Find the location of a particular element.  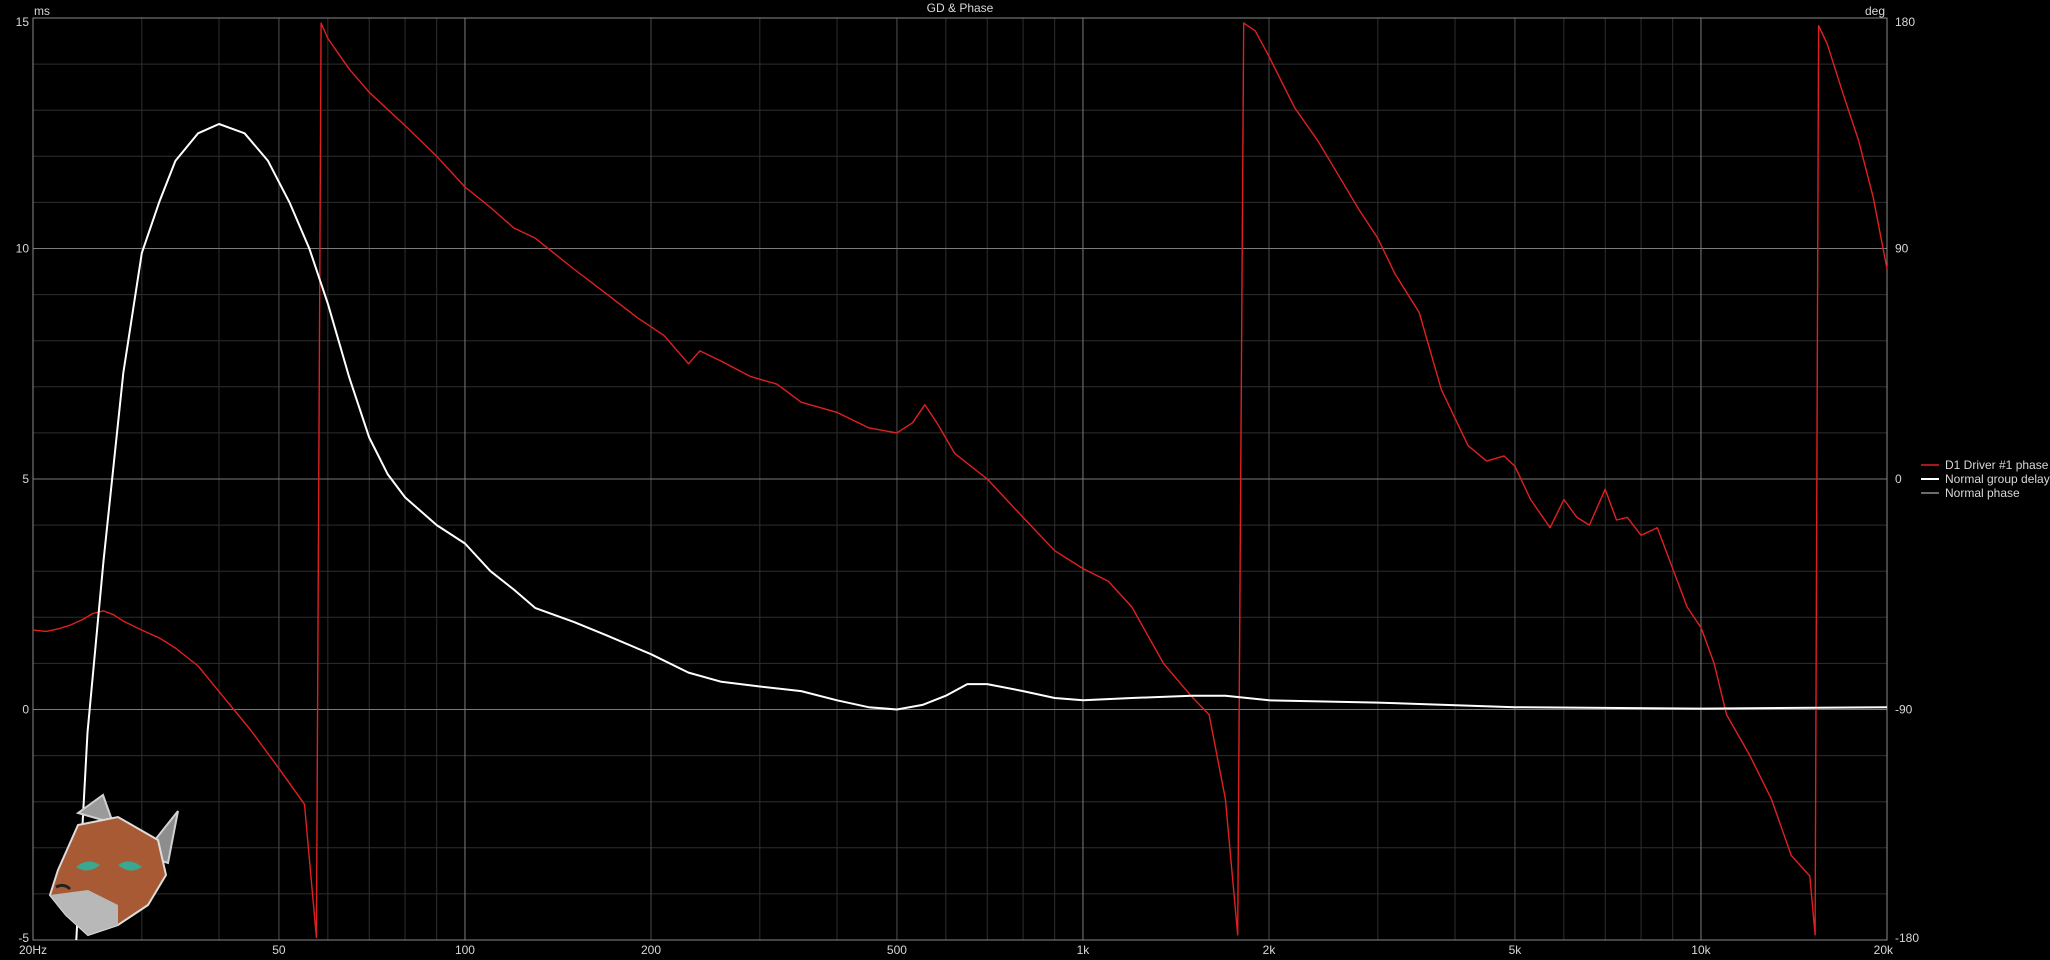

x-tick-label: 5k is located at coordinates (1516, 950).